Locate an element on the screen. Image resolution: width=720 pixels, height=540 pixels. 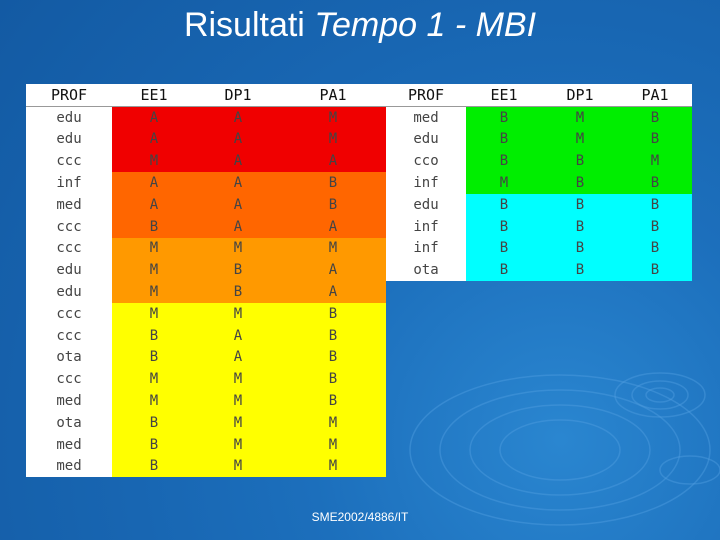
table-row: ota B B B is located at coordinates (539, 270).